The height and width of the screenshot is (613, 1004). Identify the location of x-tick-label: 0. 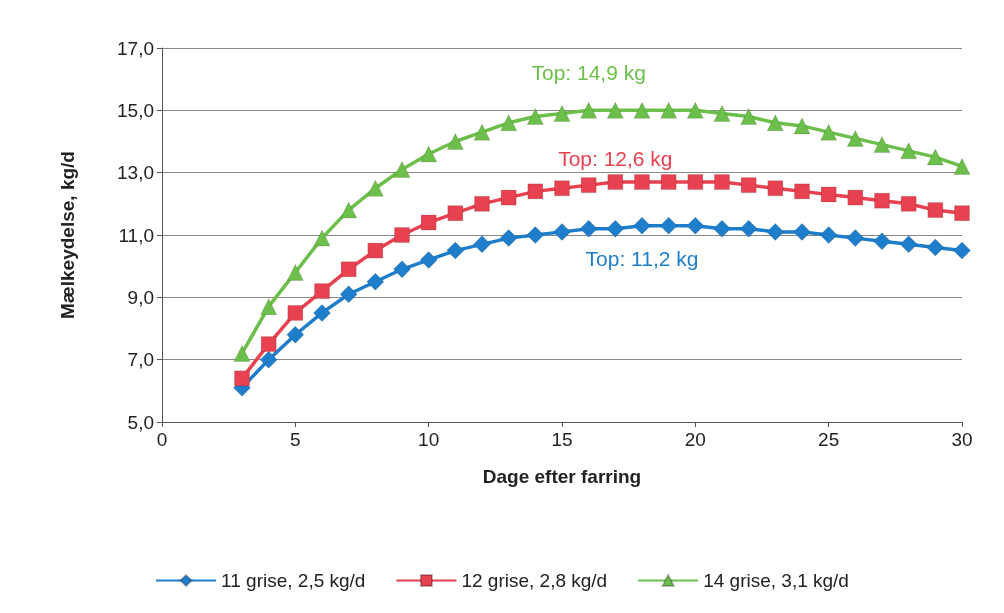
(162, 439).